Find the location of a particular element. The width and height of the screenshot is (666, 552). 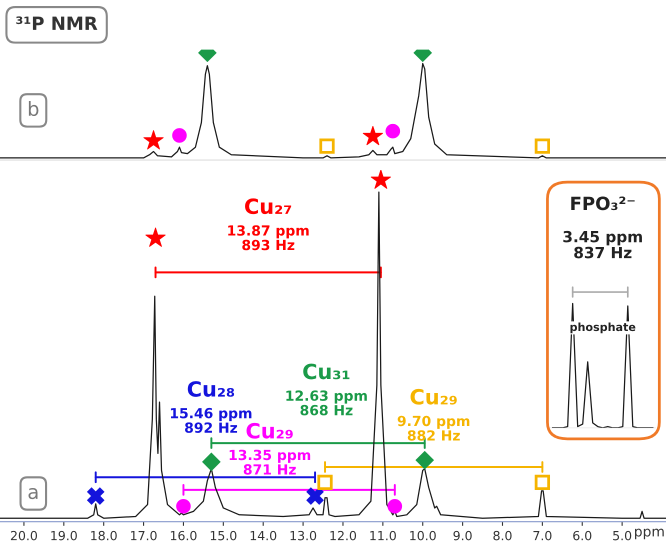

x-tick-label: 18.0 is located at coordinates (104, 535).